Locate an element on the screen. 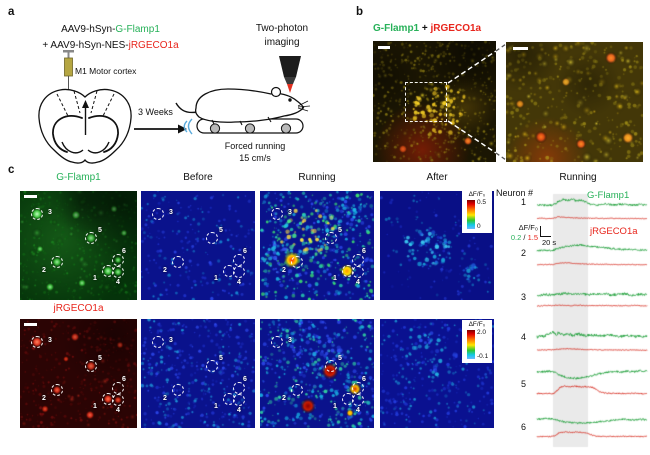  trace-scale-label: ΔF/F₀ is located at coordinates (528, 227).